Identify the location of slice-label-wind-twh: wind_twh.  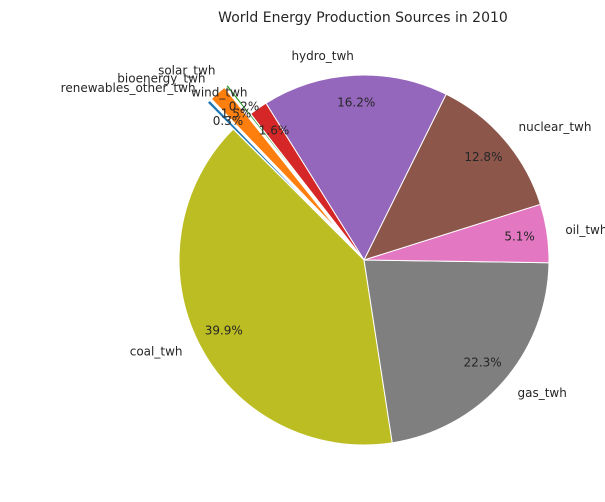
(219, 93).